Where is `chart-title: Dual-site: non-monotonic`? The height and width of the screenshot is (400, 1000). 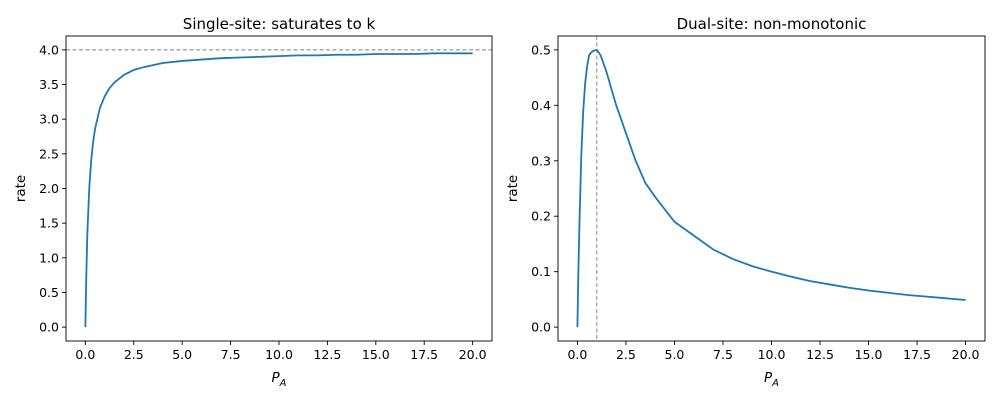
chart-title: Dual-site: non-monotonic is located at coordinates (772, 24).